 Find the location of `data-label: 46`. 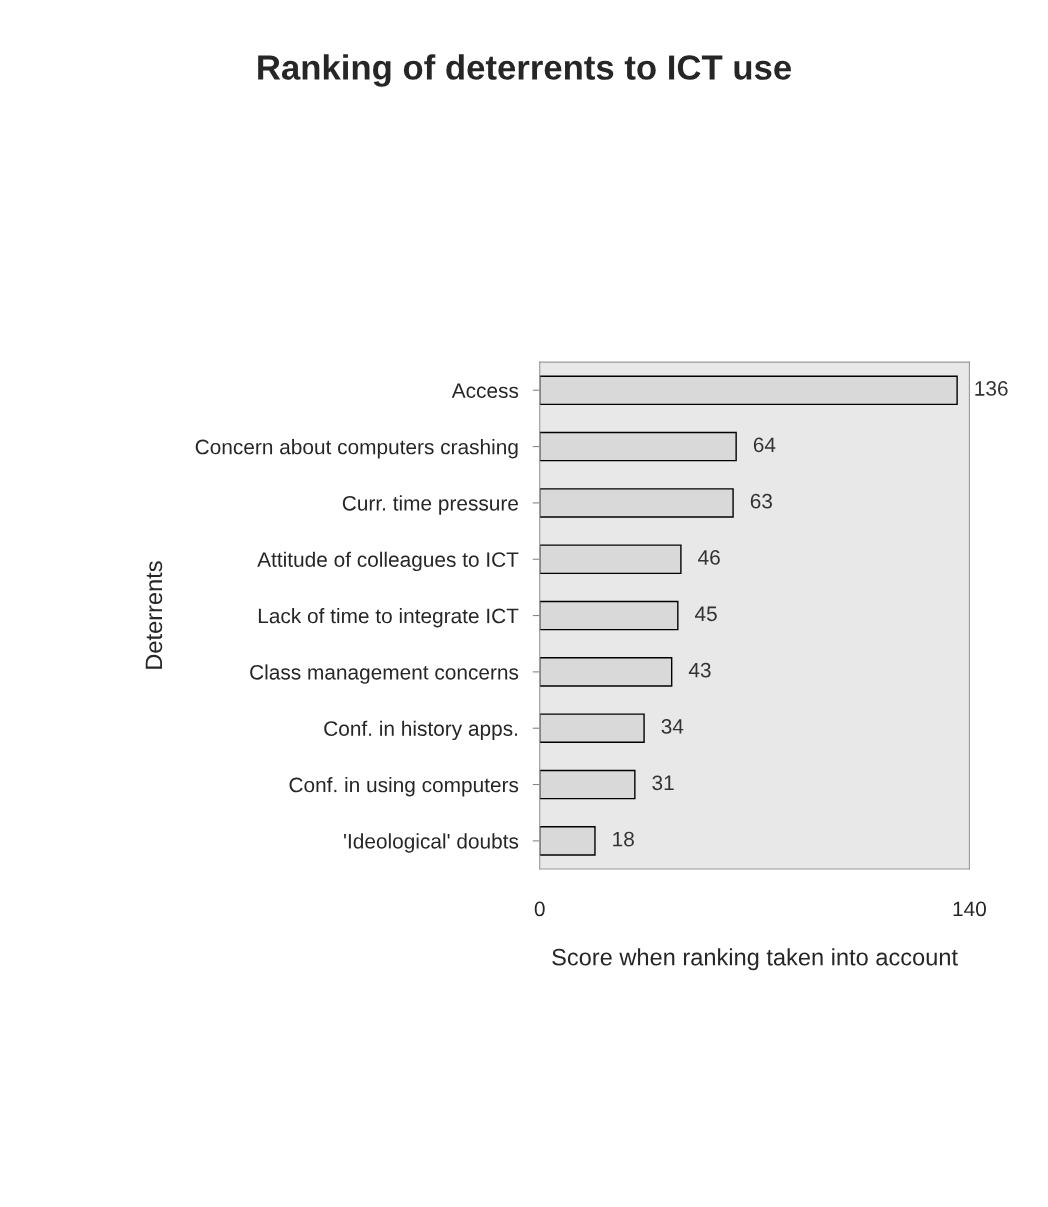

data-label: 46 is located at coordinates (709, 557).